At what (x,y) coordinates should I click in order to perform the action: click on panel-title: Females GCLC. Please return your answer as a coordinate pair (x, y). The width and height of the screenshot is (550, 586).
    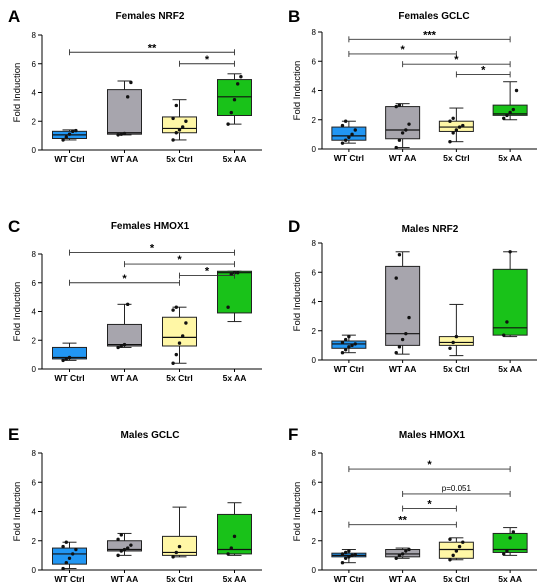
    Looking at the image, I should click on (433, 16).